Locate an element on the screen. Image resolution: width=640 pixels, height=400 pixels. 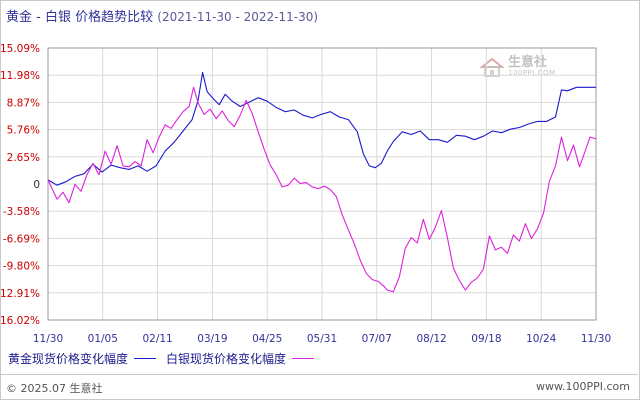
y-tick-label: 2.65% is located at coordinates (23, 158).